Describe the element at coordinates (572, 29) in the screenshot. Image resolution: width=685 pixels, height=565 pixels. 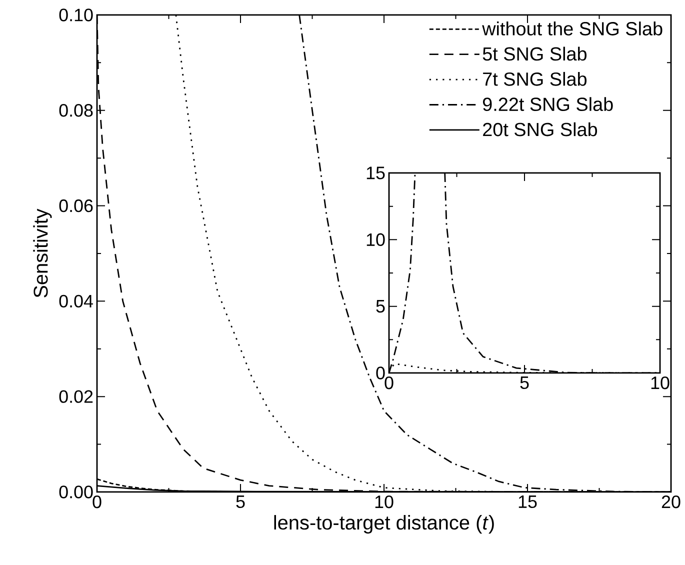
I see `legend-label: without the SNG Slab` at that location.